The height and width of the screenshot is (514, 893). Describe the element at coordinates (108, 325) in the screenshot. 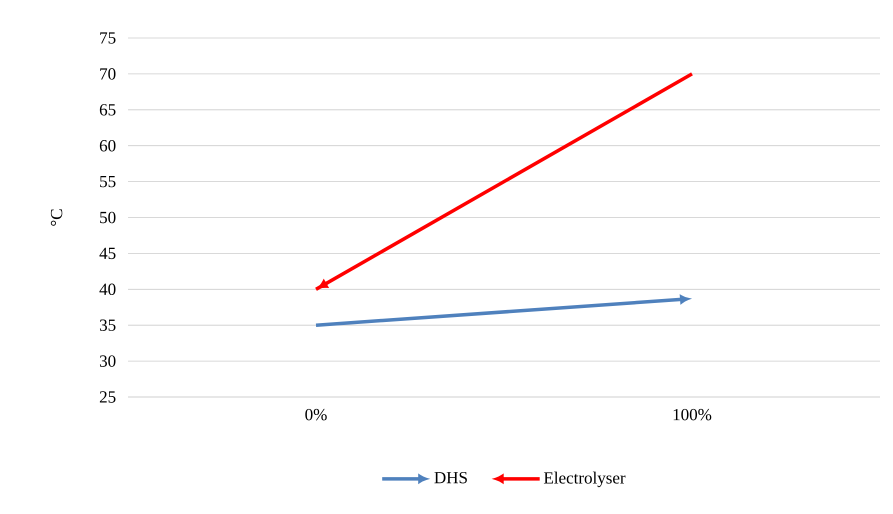

I see `y-tick-label: 35` at that location.